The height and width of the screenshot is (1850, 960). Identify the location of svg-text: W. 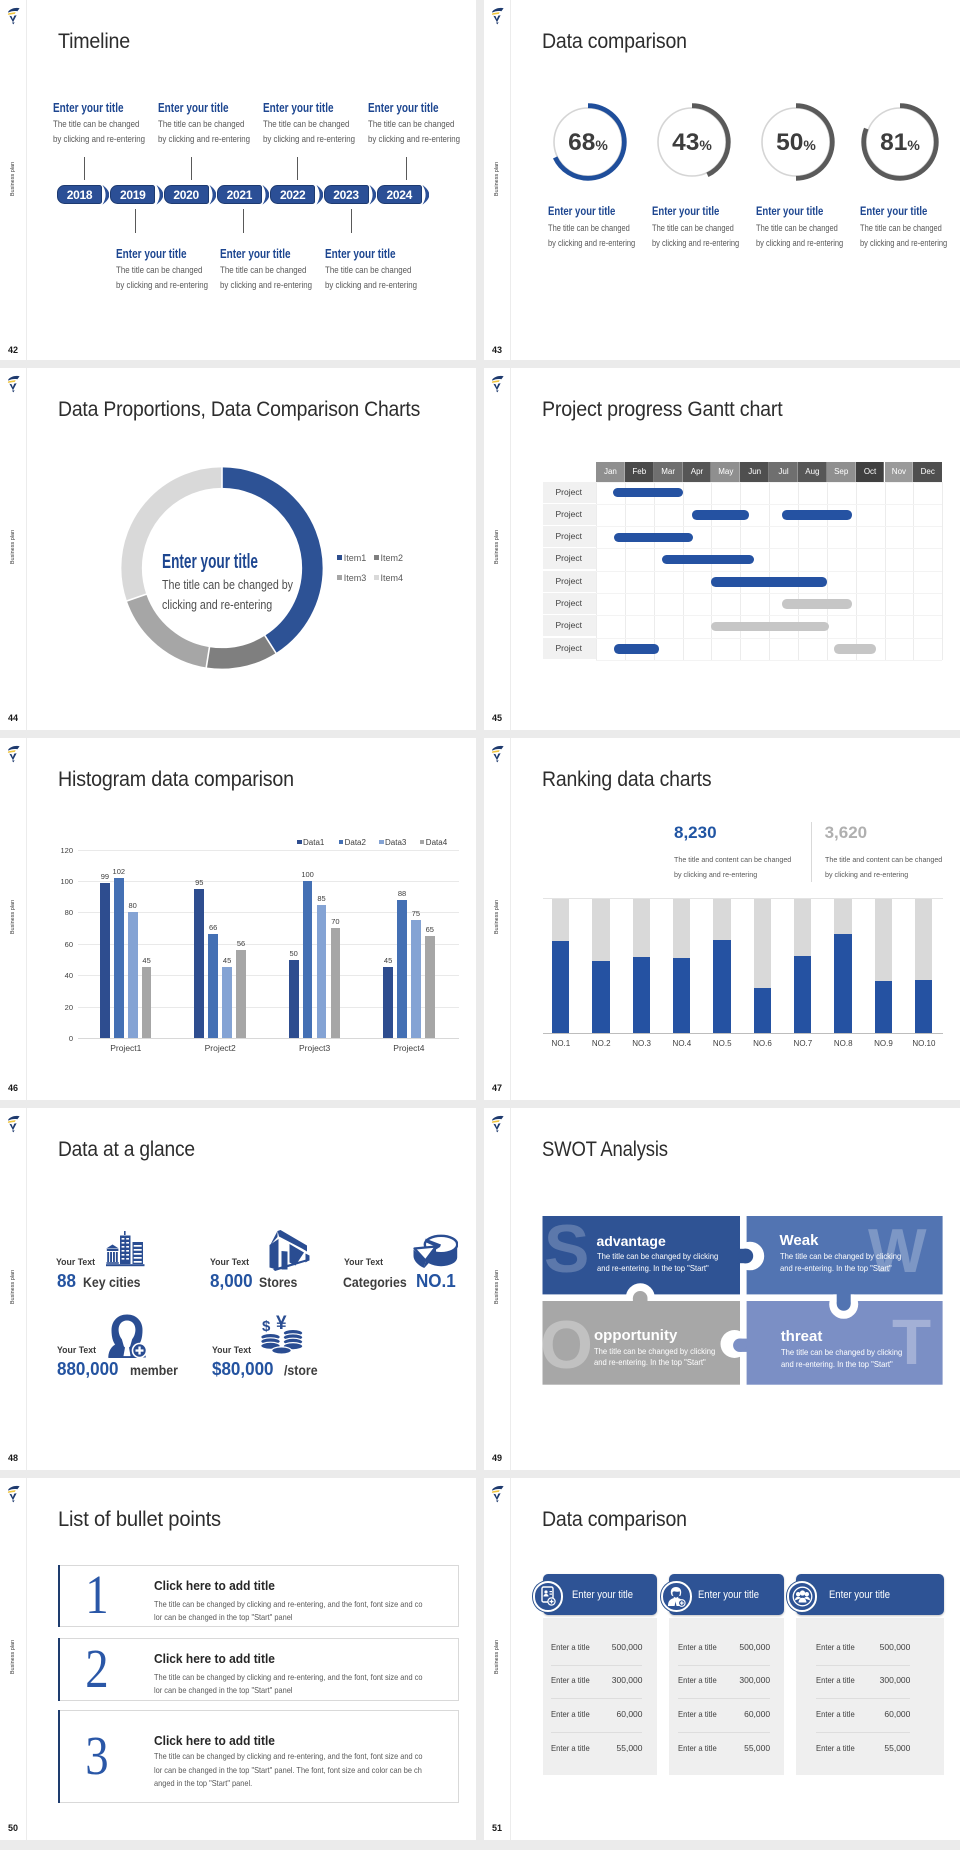
(897, 1251).